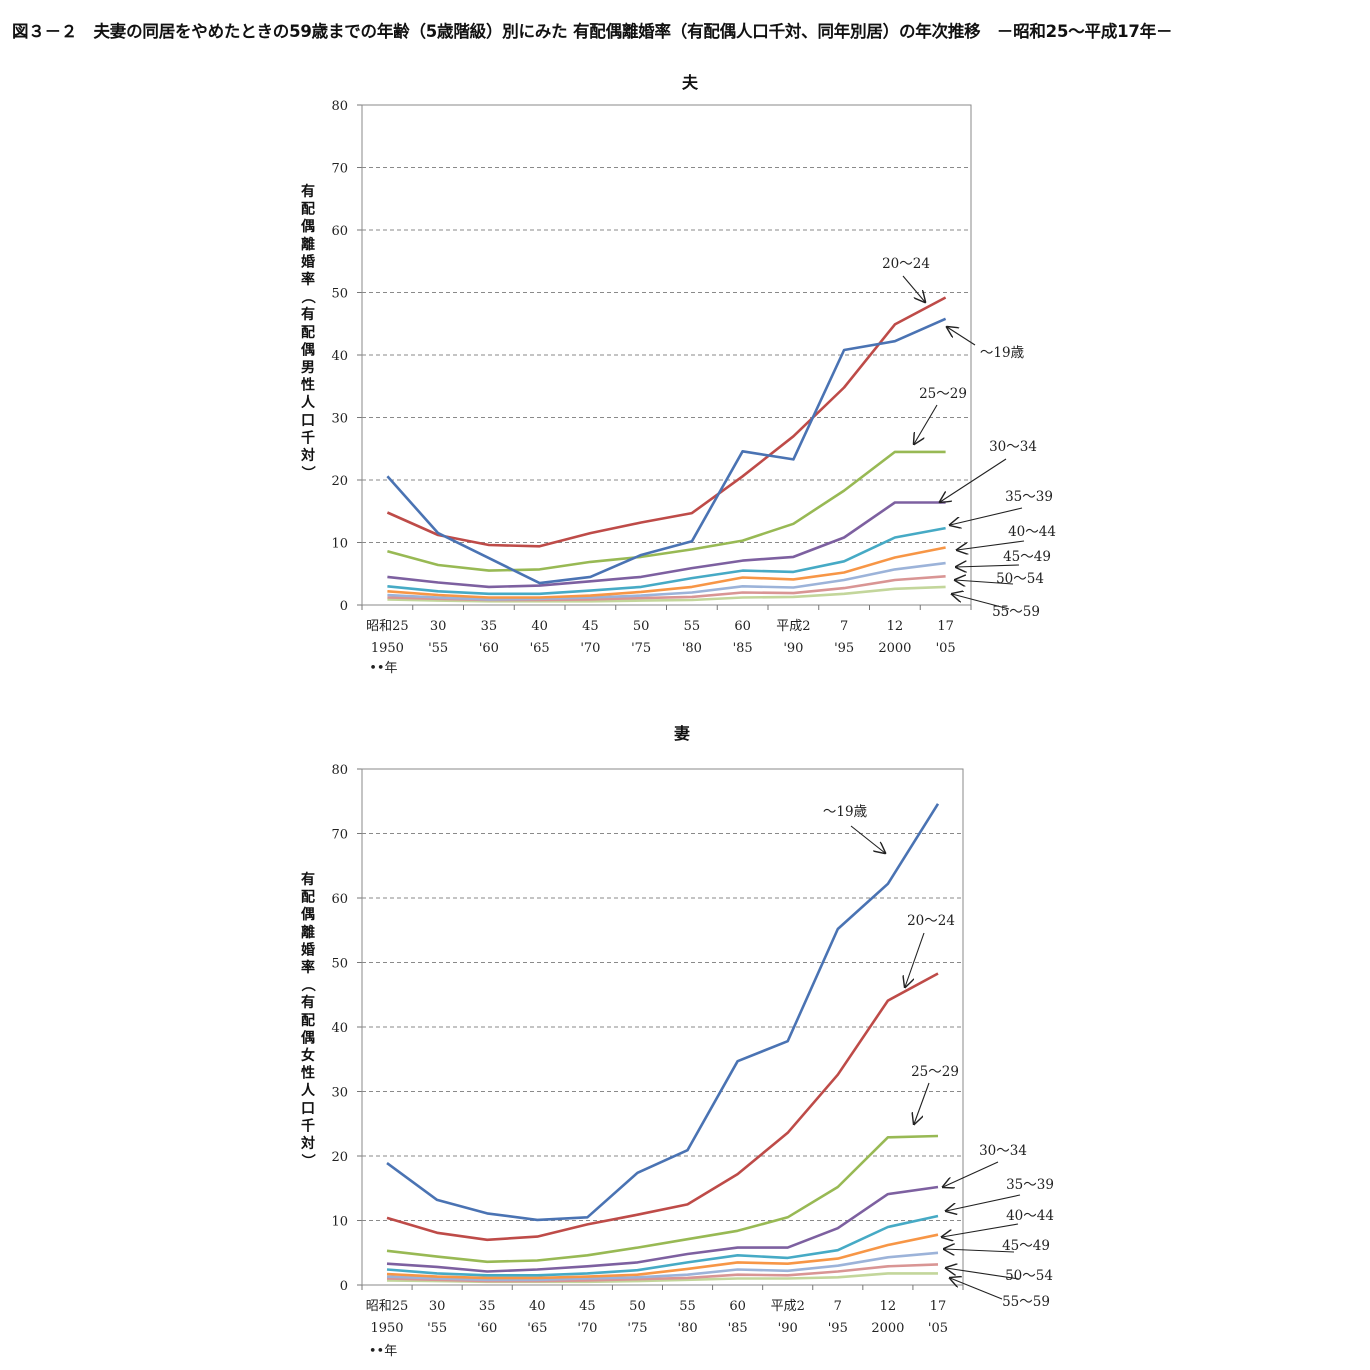 Image resolution: width=1370 pixels, height=1370 pixels. What do you see at coordinates (383, 1351) in the screenshot?
I see `x-unit-label: ••年` at bounding box center [383, 1351].